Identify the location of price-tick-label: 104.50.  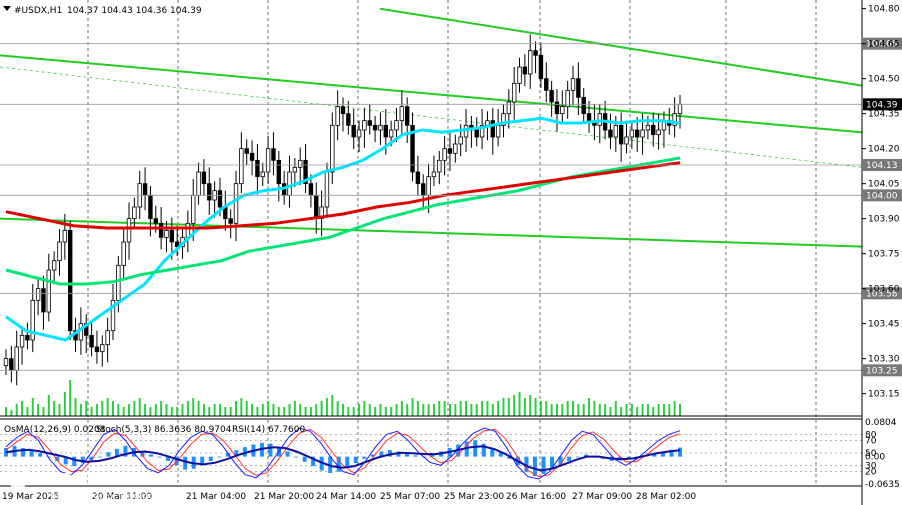
(884, 80).